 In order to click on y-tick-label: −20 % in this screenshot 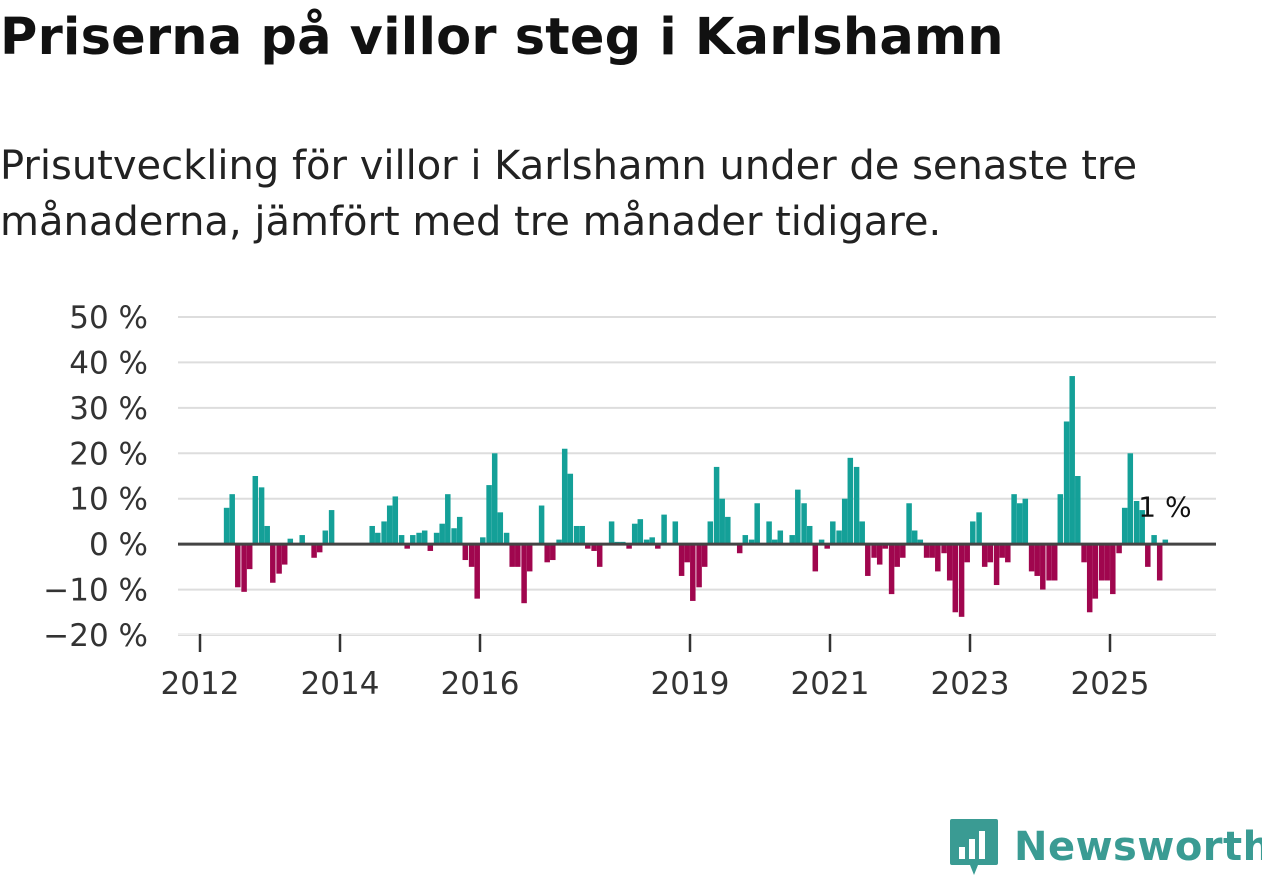, I will do `click(95, 636)`.